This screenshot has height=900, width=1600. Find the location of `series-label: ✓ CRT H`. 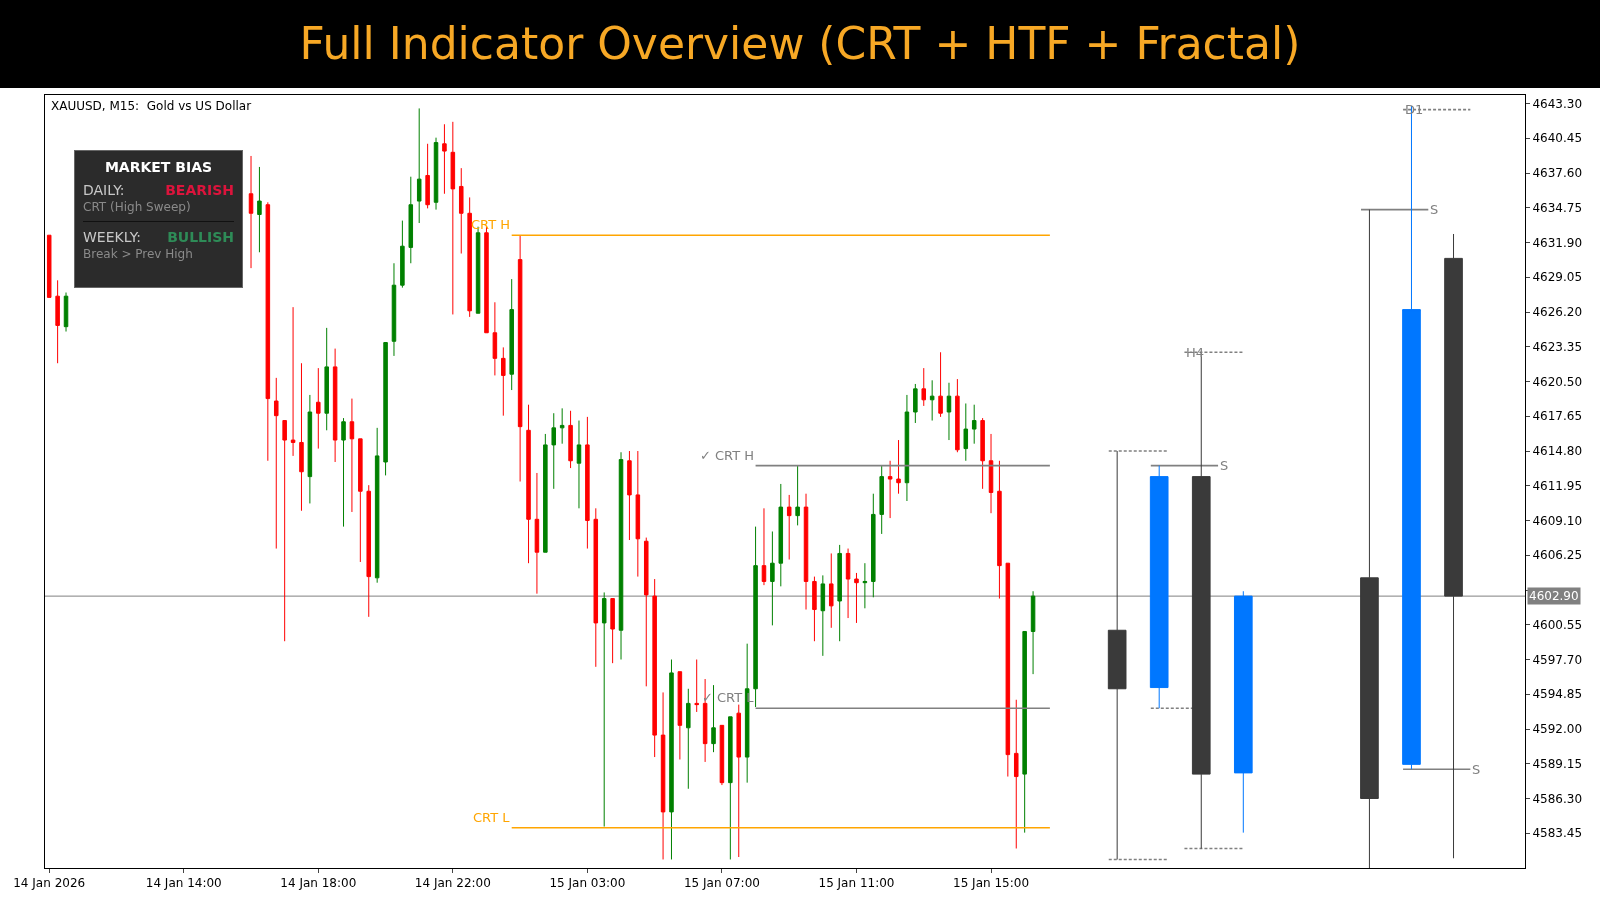

series-label: ✓ CRT H is located at coordinates (727, 455).